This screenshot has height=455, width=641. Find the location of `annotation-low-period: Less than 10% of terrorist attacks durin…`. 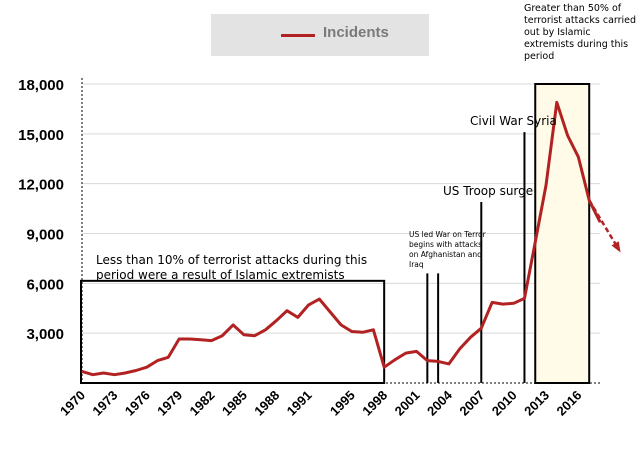

annotation-low-period: Less than 10% of terrorist attacks durin… is located at coordinates (232, 267).